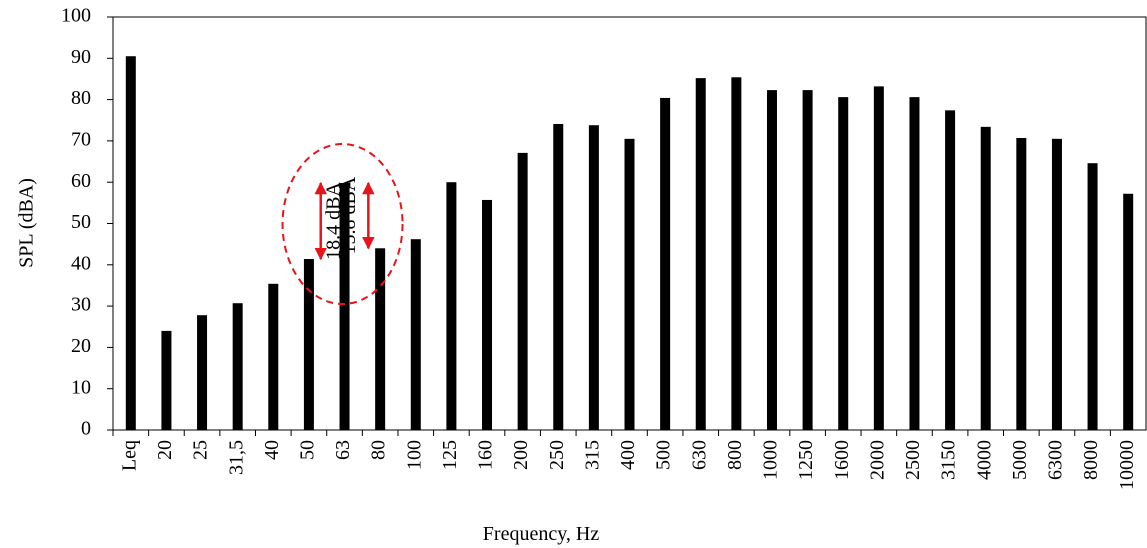  Describe the element at coordinates (165, 450) in the screenshot. I see `x-tick-label: 20` at that location.